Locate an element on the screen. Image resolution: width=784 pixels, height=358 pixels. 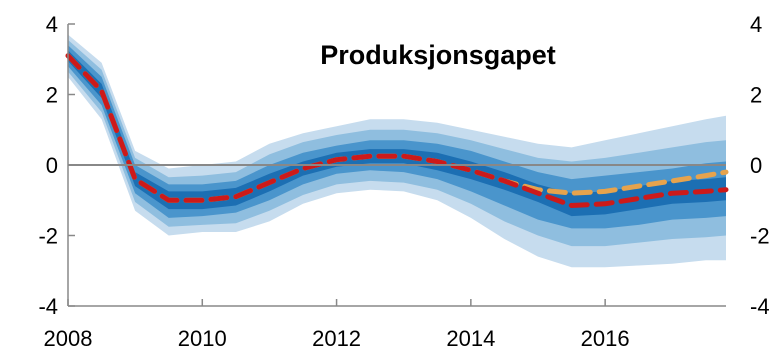
y-tick-label-right: 2 is located at coordinates (756, 95).